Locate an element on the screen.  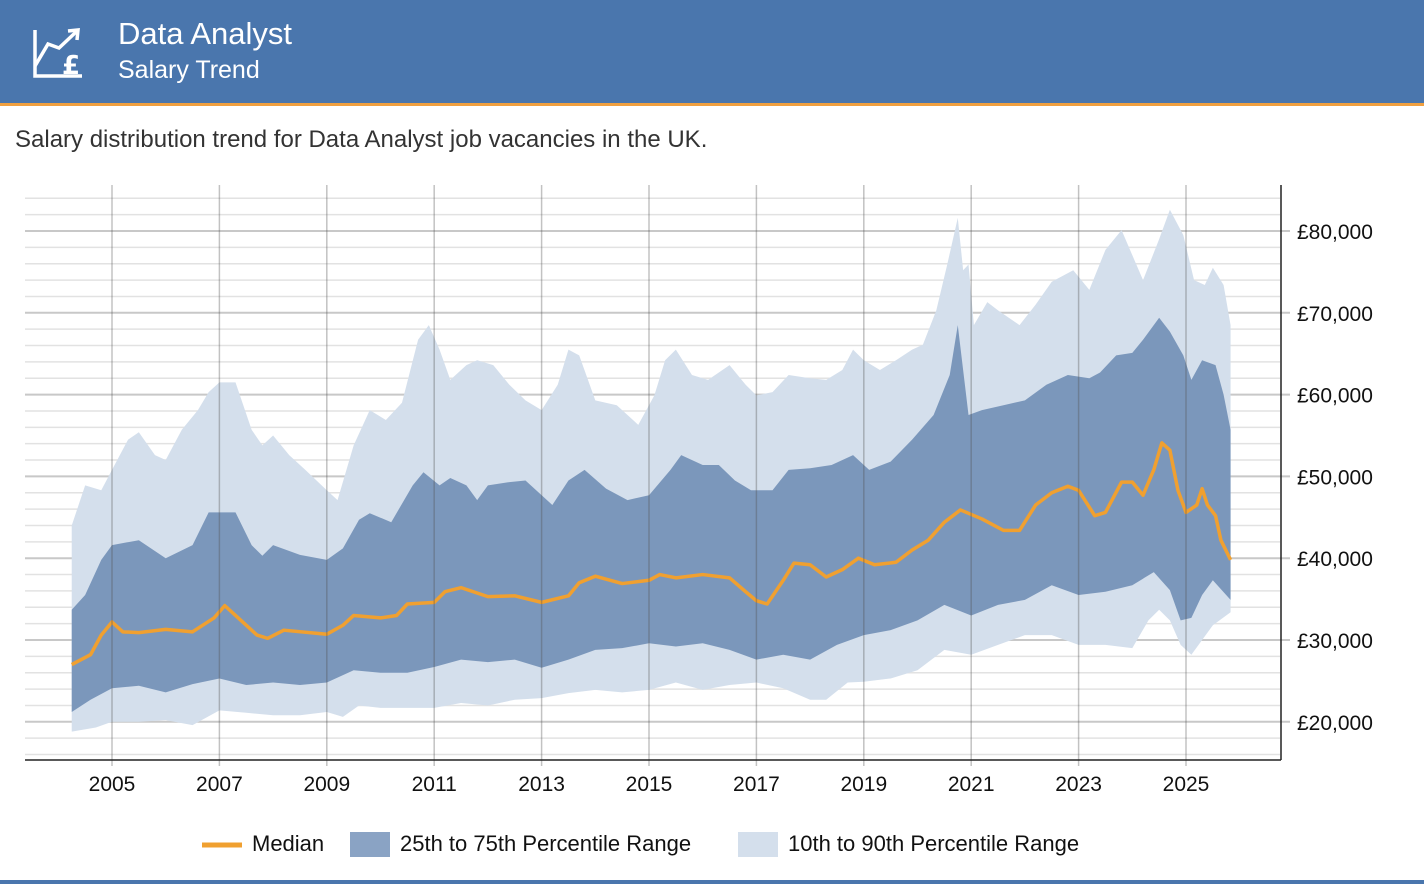
legend-p10-90-swatch is located at coordinates (758, 844).